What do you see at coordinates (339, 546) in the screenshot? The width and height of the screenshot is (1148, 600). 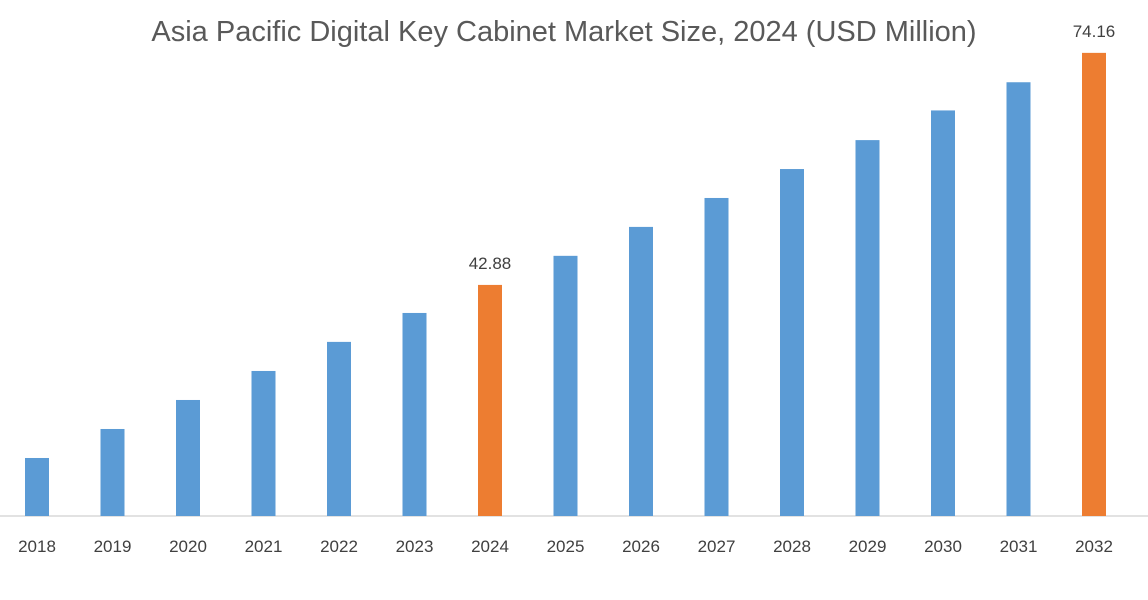 I see `x-tick-label: 2022` at bounding box center [339, 546].